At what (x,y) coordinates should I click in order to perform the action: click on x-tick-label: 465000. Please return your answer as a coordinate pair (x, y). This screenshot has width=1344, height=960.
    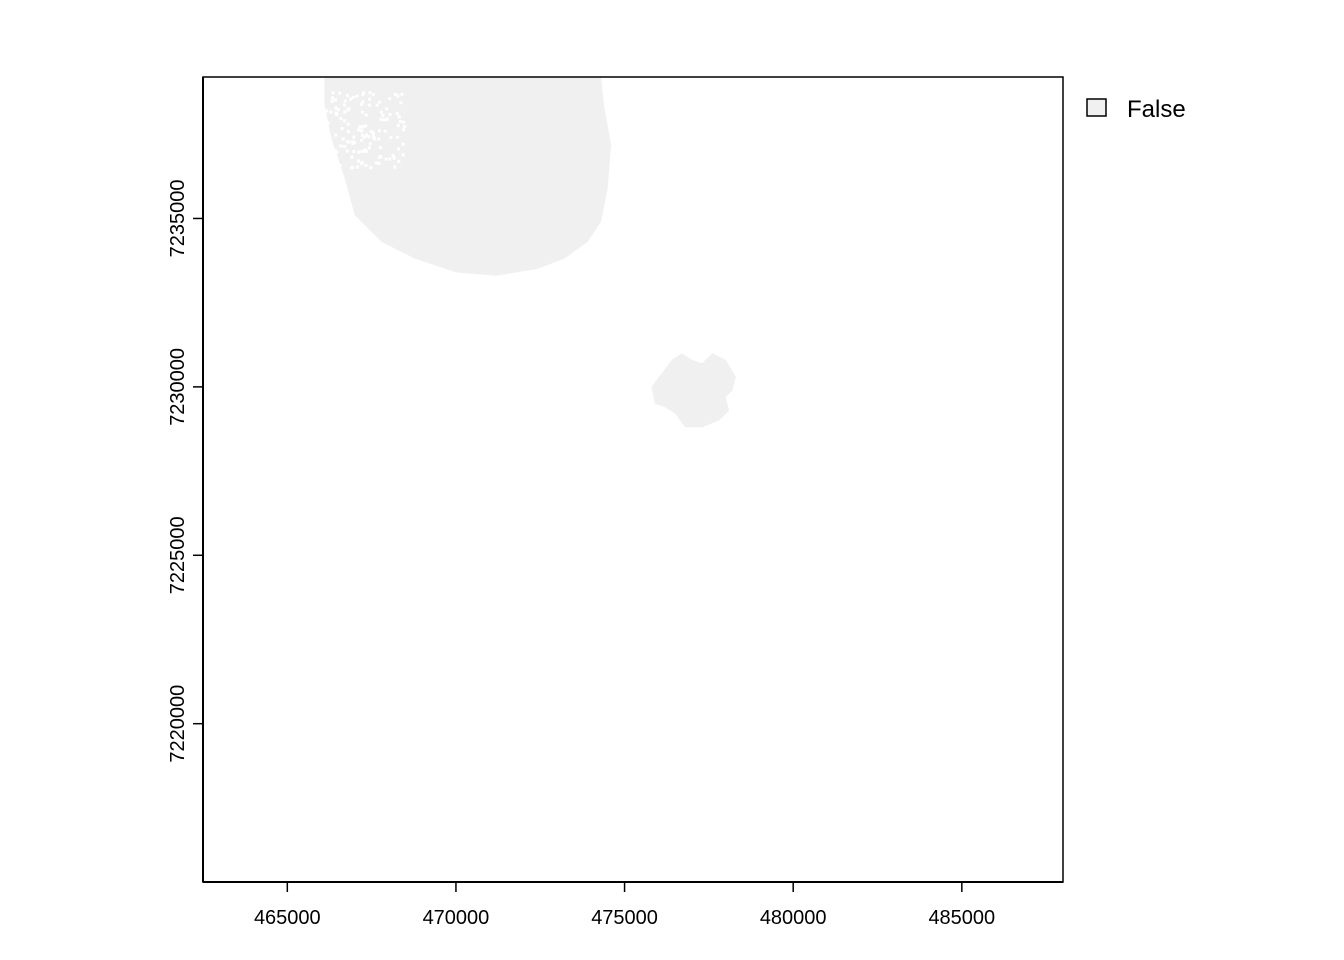
    Looking at the image, I should click on (287, 918).